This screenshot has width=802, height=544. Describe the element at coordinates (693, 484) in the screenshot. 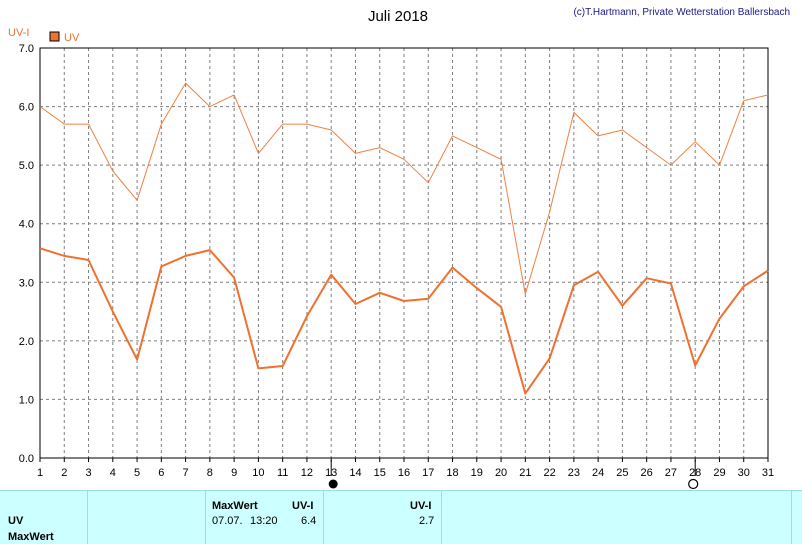

I see `full-moon-icon` at that location.